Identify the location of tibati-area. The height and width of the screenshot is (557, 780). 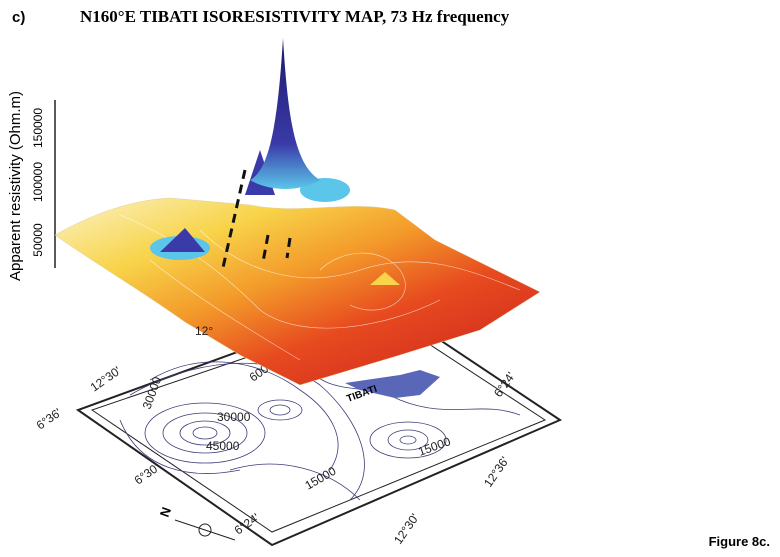
(392, 384).